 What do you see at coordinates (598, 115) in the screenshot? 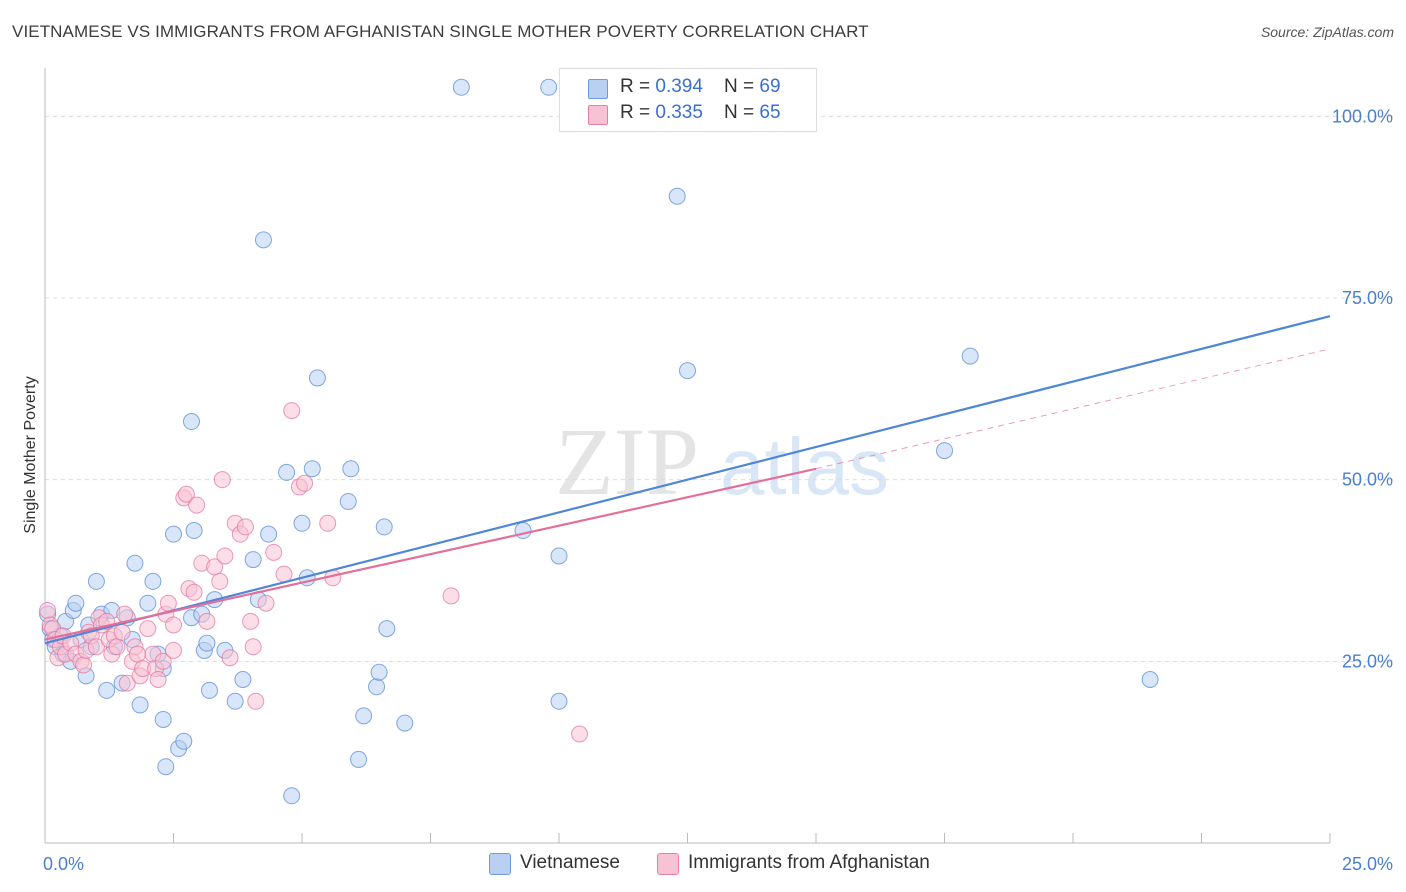
I see `legend-swatch-afghanistan` at bounding box center [598, 115].